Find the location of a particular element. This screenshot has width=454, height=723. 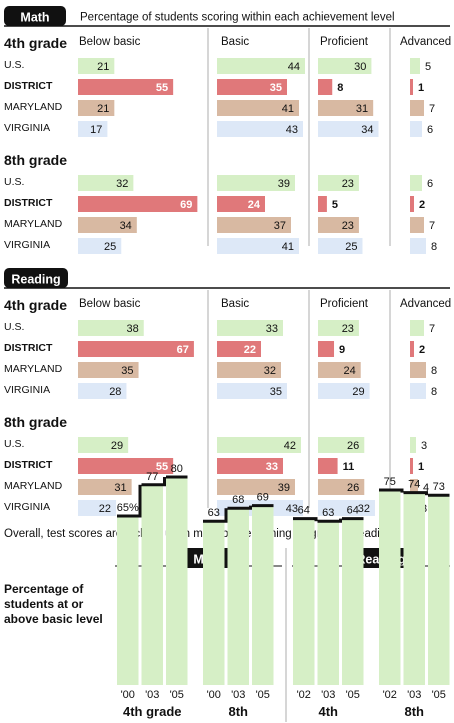

reading-value-label: 26 is located at coordinates (353, 488).